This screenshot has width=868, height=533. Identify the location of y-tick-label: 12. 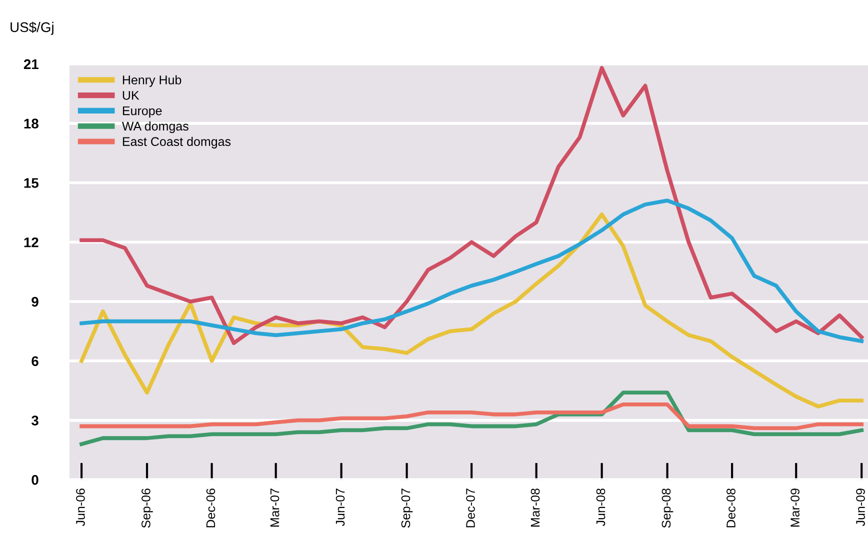
(31, 242).